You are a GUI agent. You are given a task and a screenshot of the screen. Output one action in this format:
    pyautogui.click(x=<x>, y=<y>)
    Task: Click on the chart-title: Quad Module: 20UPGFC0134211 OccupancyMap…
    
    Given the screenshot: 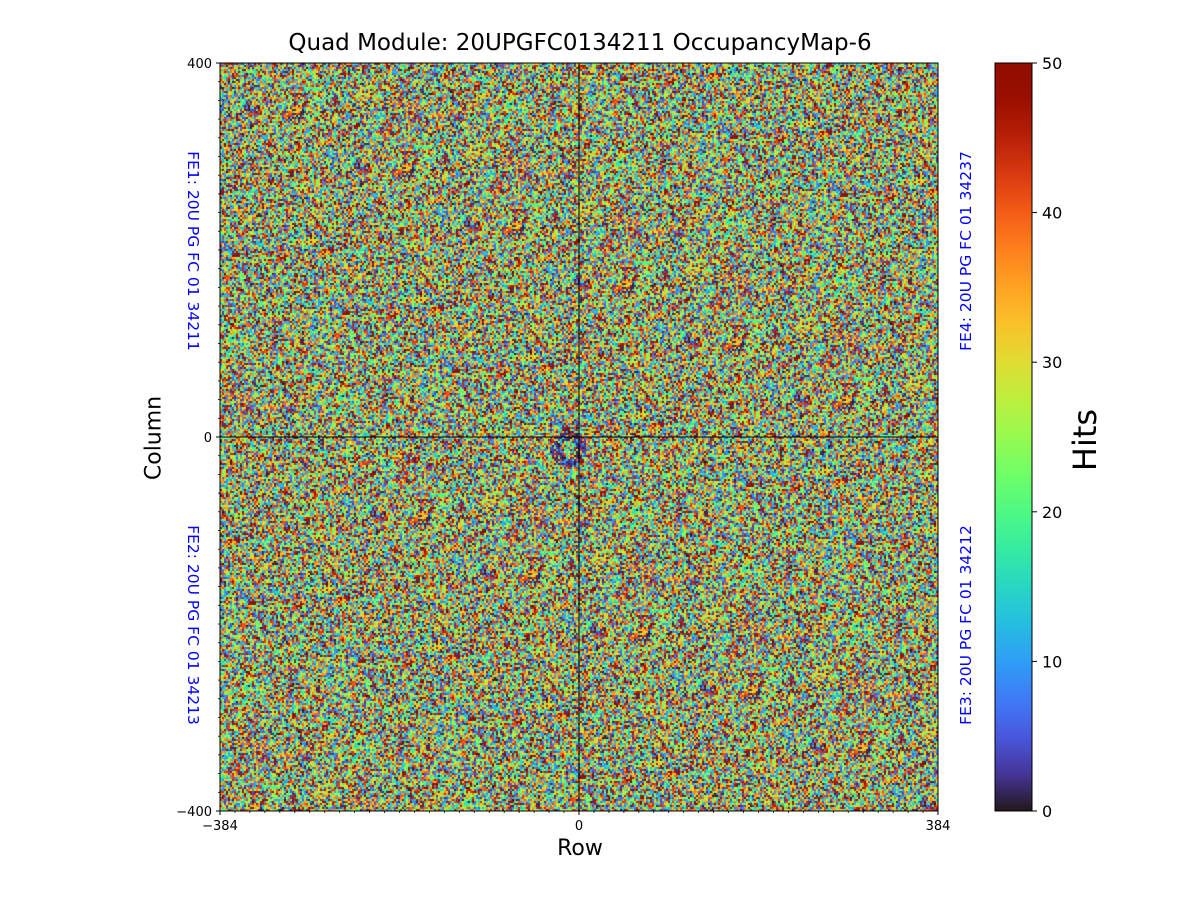 What is the action you would take?
    pyautogui.click(x=580, y=43)
    